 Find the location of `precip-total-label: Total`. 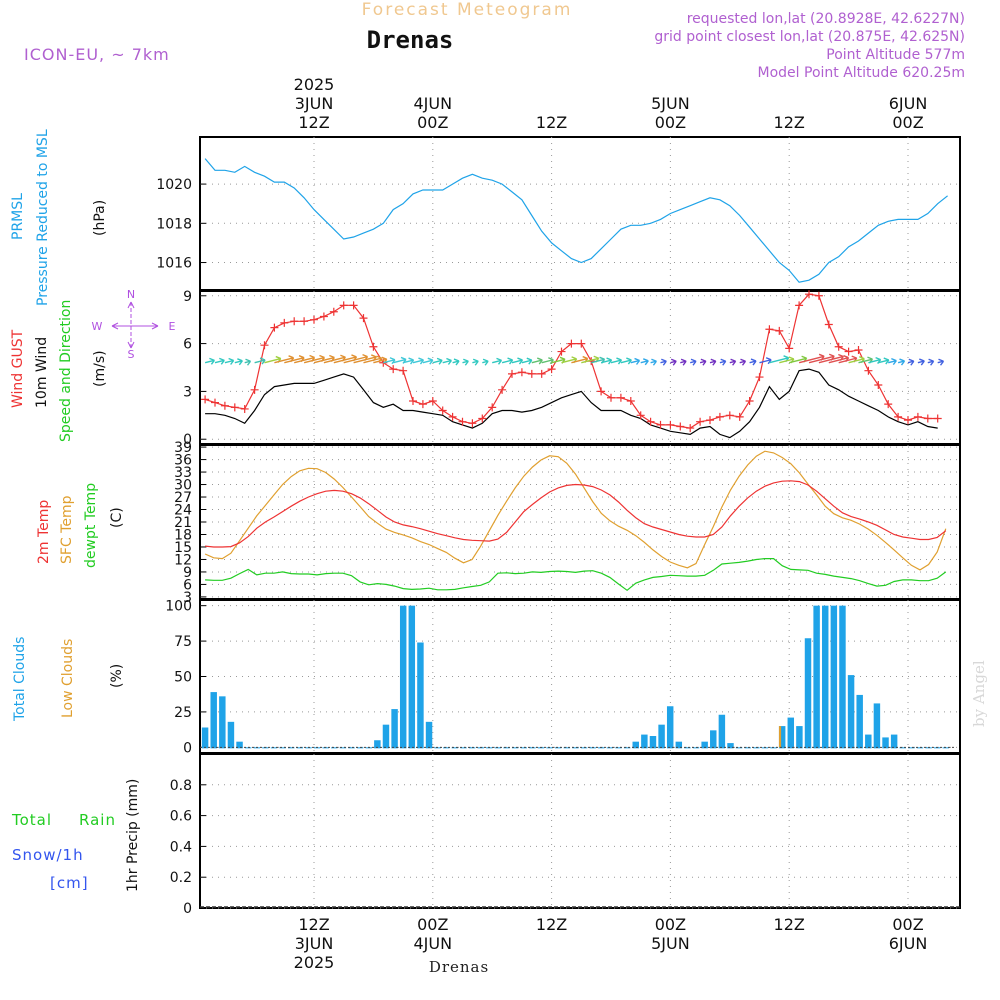

precip-total-label: Total is located at coordinates (31, 820).